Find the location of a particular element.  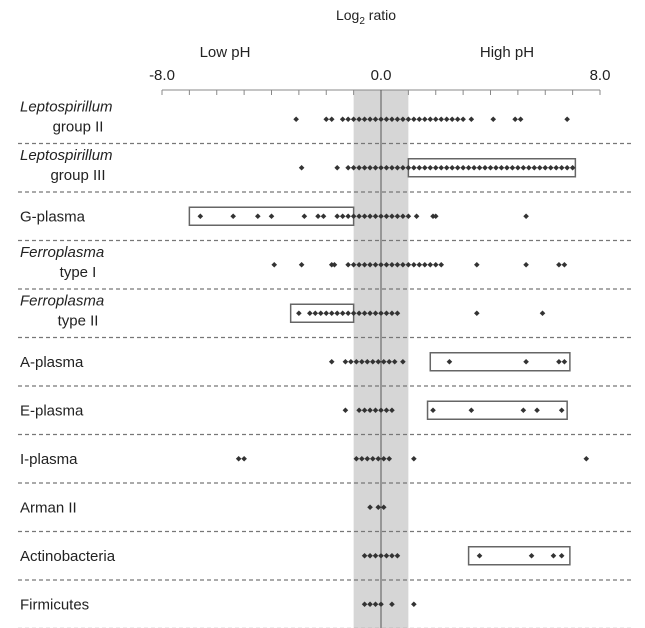

highlight-box is located at coordinates (500, 362).